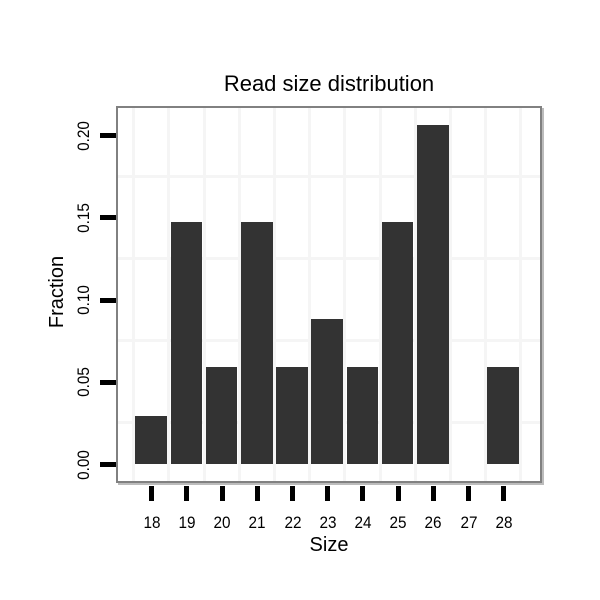 The width and height of the screenshot is (600, 600). Describe the element at coordinates (152, 522) in the screenshot. I see `x-tick-label: 18` at that location.